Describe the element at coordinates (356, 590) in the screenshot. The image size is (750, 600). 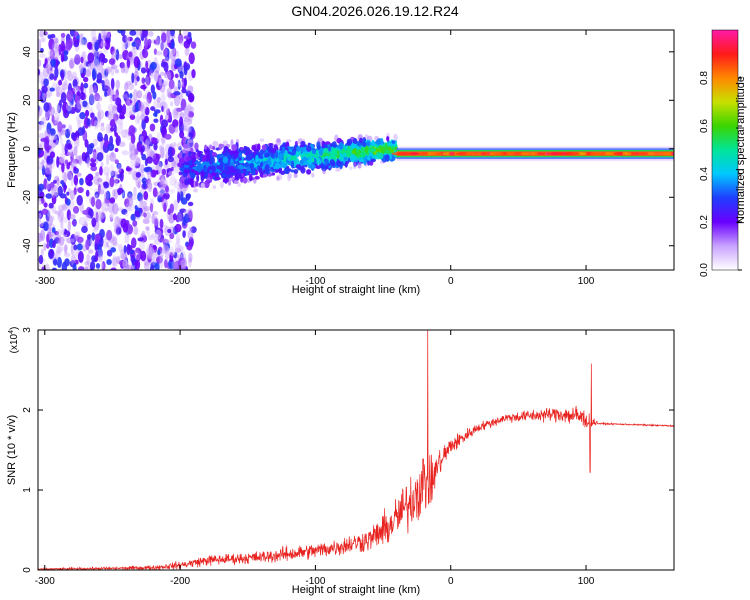
I see `snr-x-label: Height of straight line (km)` at that location.